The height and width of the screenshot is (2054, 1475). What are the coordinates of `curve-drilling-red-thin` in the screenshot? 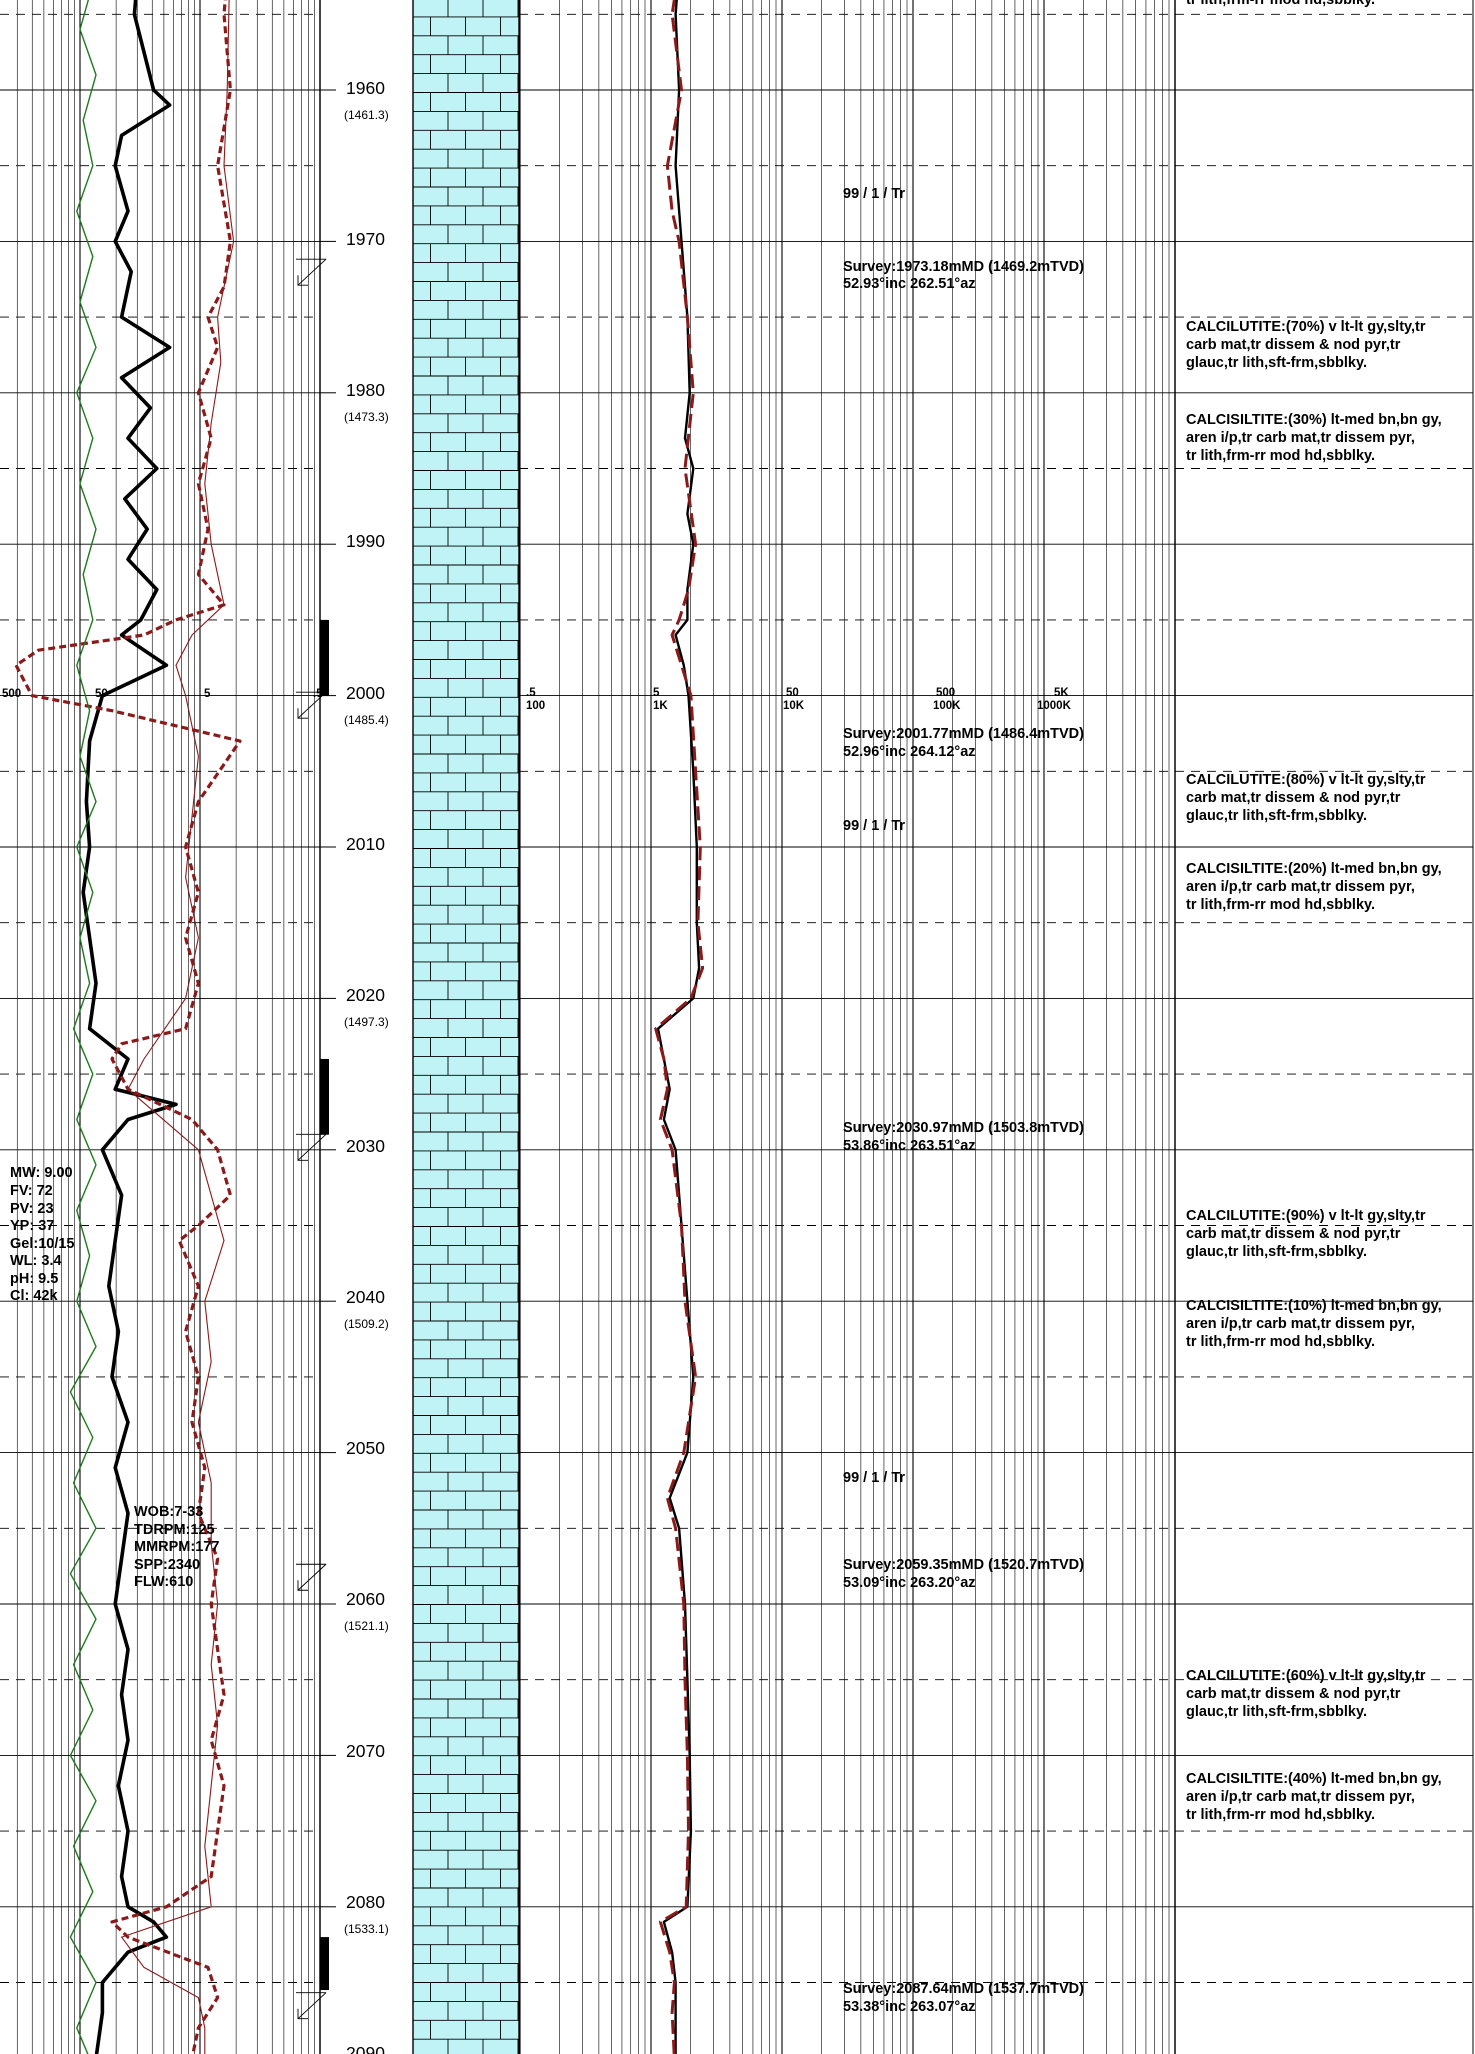 It's located at (178, 1027).